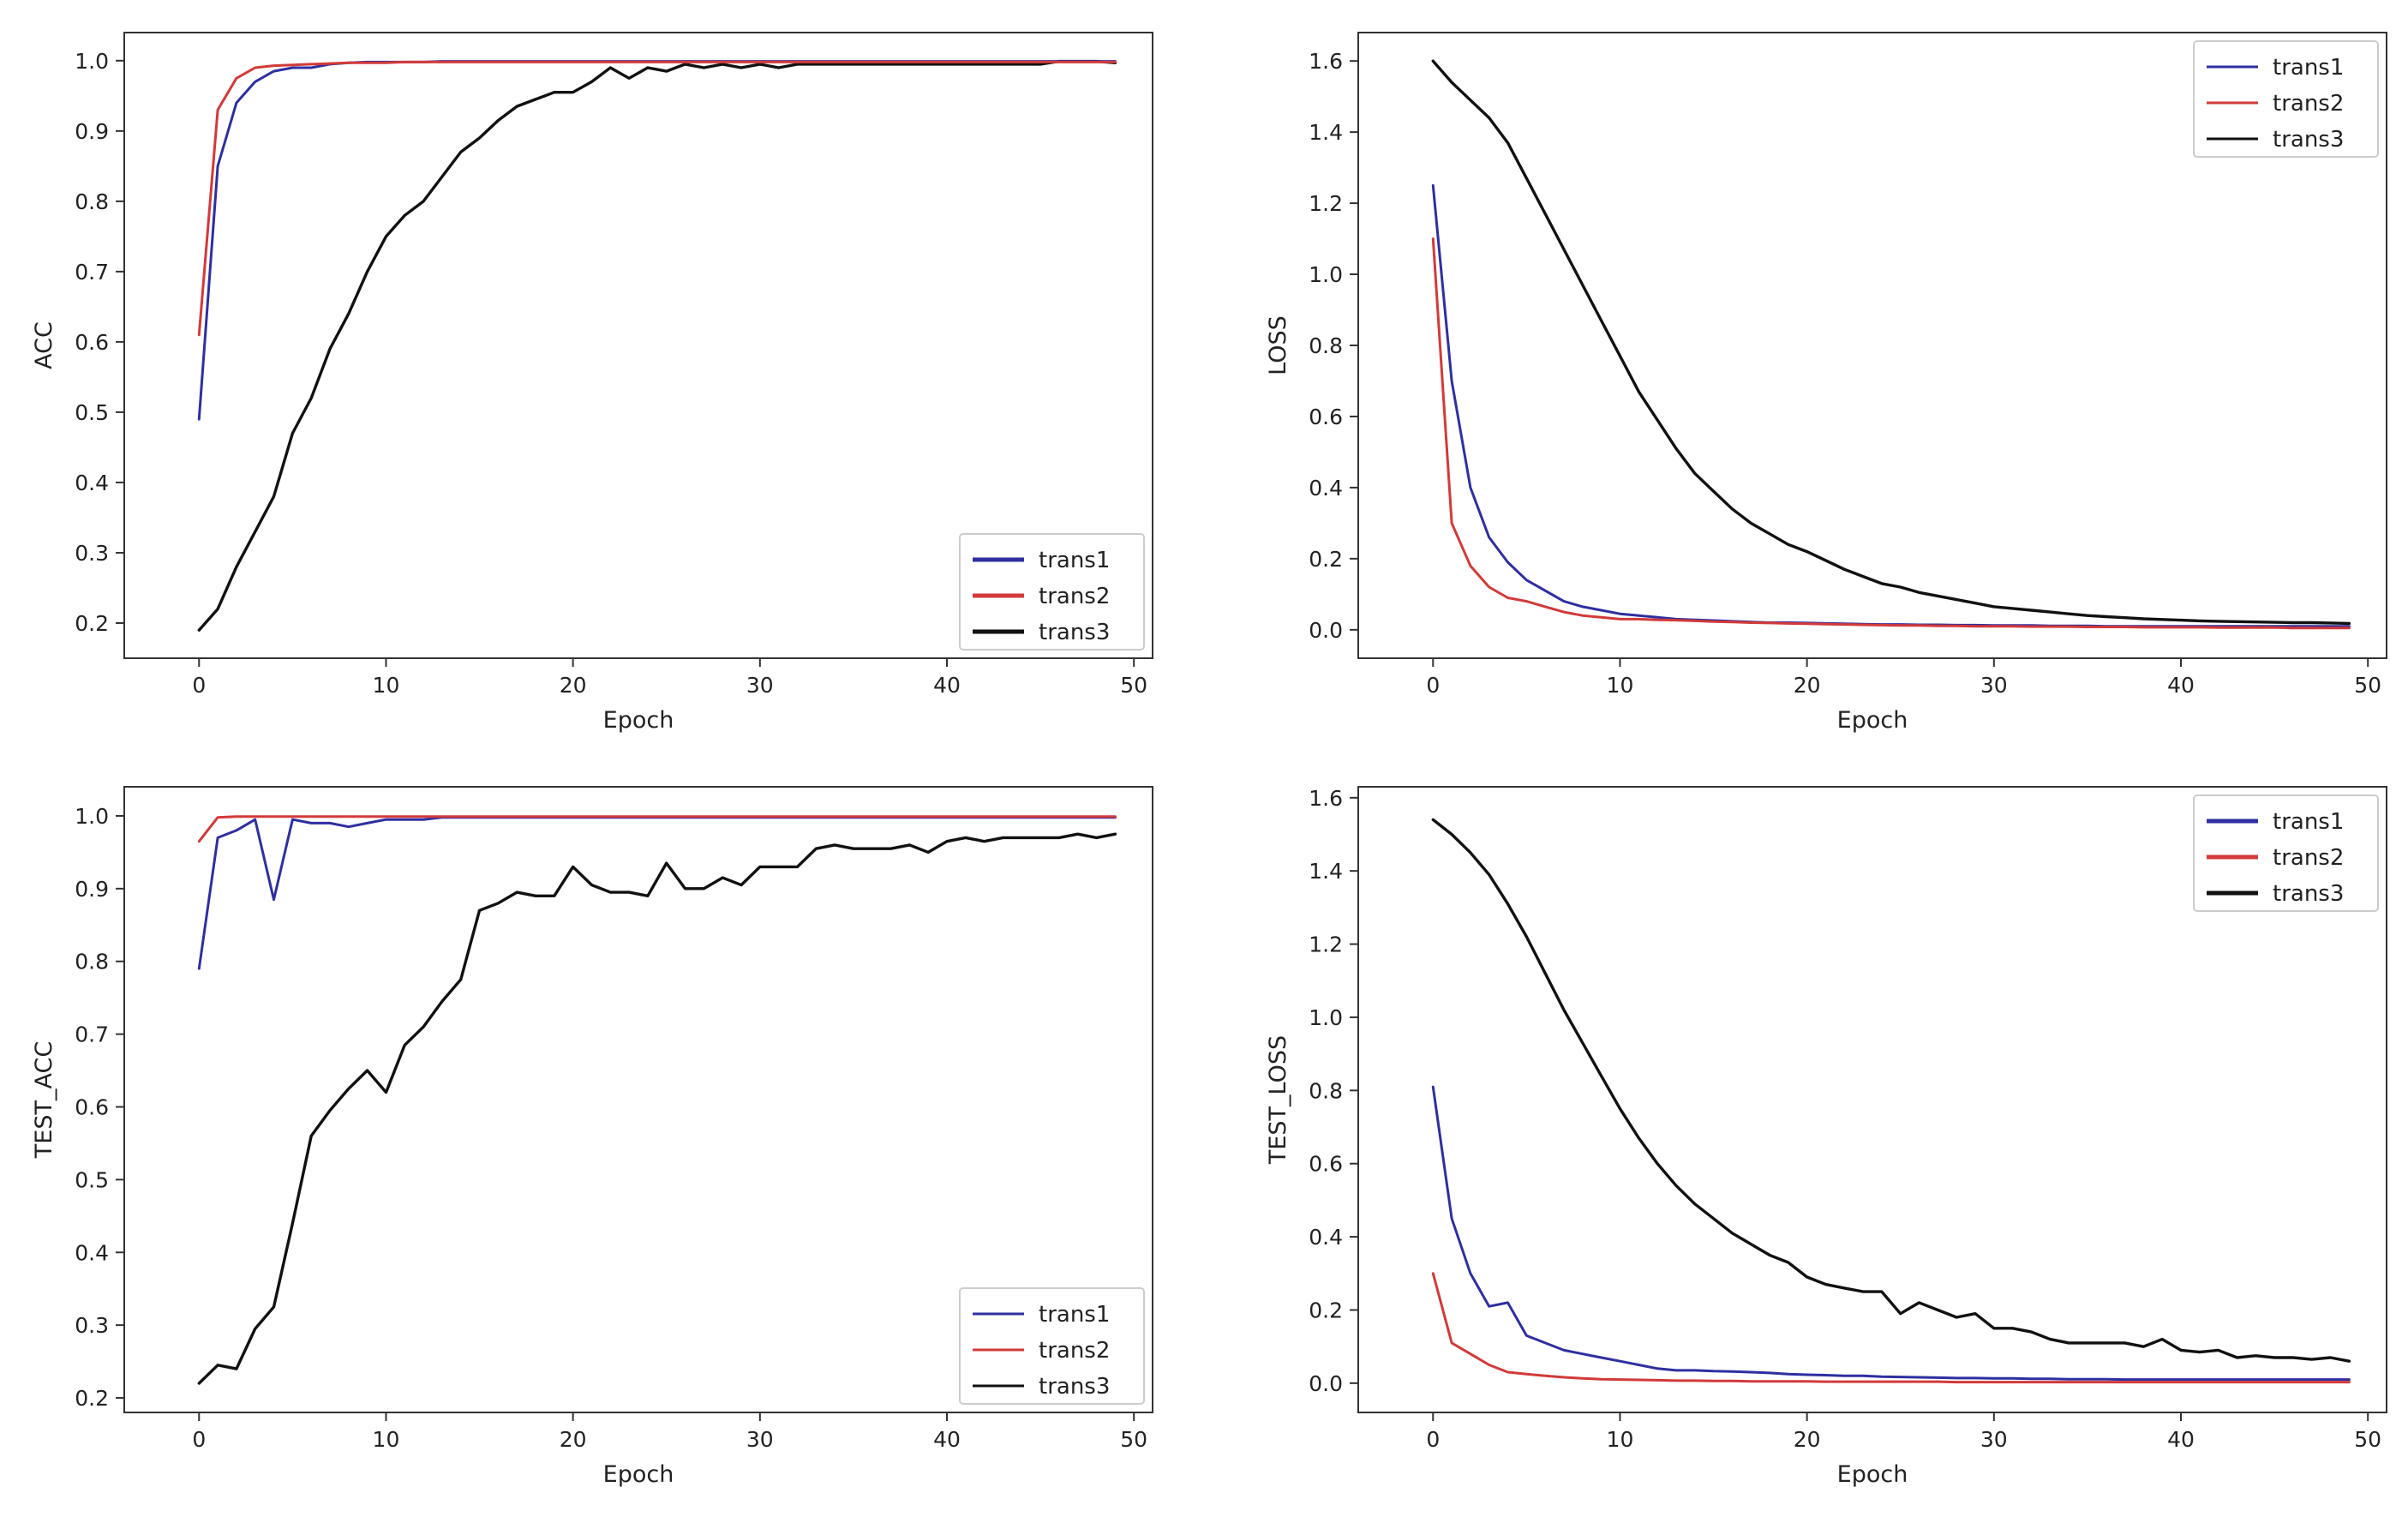 This screenshot has width=2408, height=1517. What do you see at coordinates (92, 412) in the screenshot?
I see `y-tick-label: 0.5` at bounding box center [92, 412].